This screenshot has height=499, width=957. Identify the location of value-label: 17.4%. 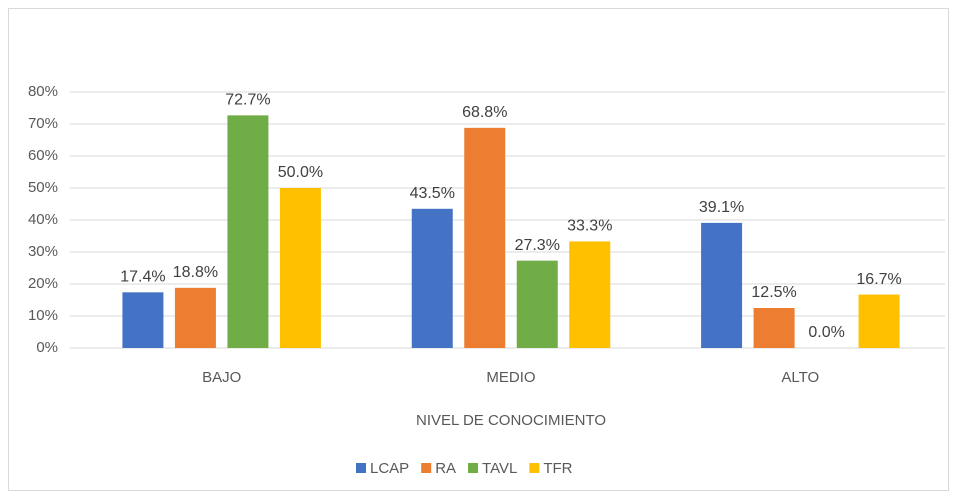
(142, 277).